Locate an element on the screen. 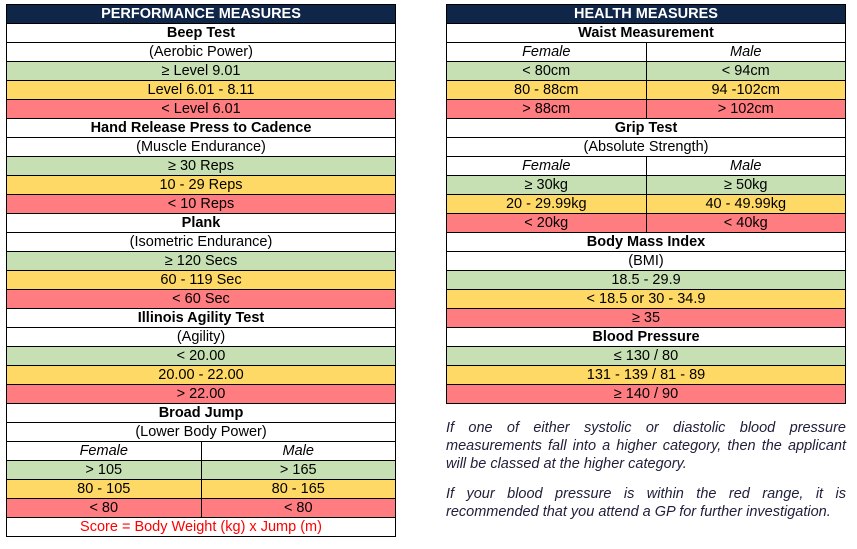 The width and height of the screenshot is (857, 549). broad-jump-female-green: > 105 is located at coordinates (104, 470).